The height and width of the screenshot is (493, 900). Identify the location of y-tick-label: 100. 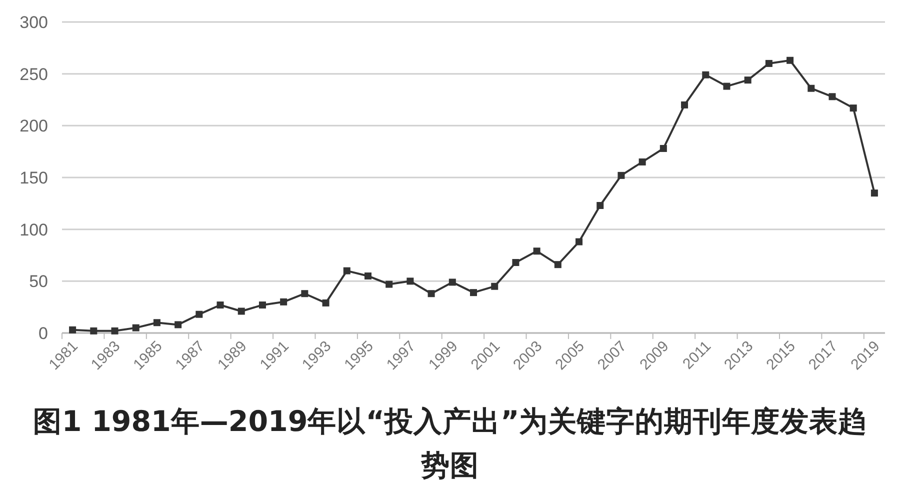
(34, 230).